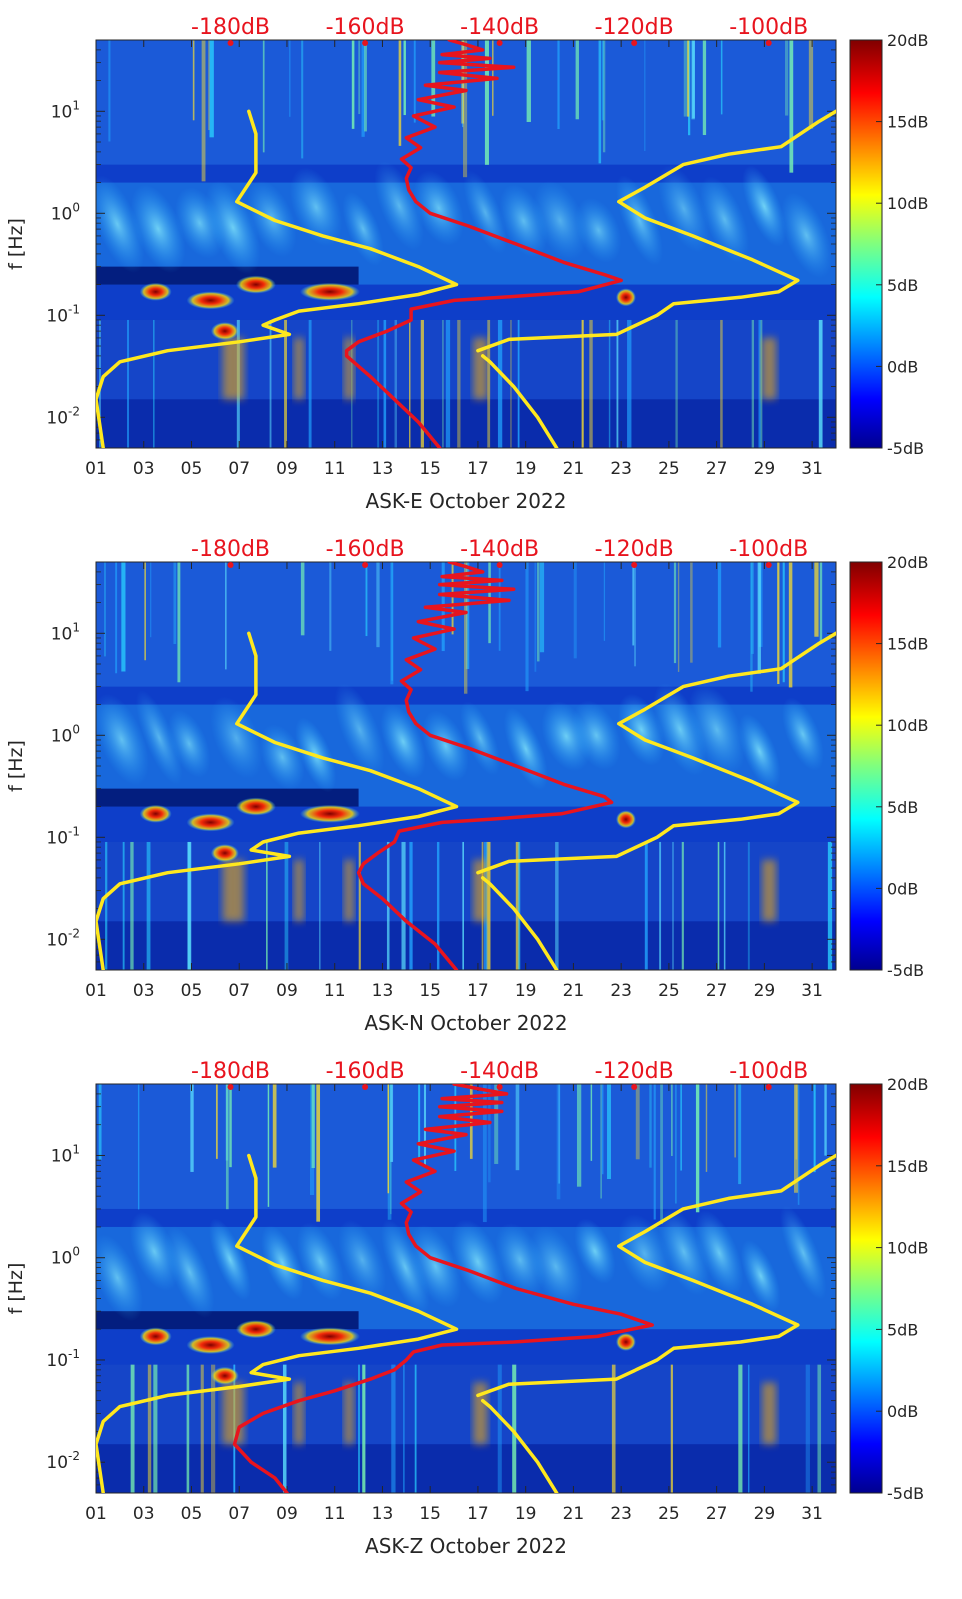 The height and width of the screenshot is (1599, 962). I want to click on x-axis-label: ASK-E October 2022, so click(466, 501).